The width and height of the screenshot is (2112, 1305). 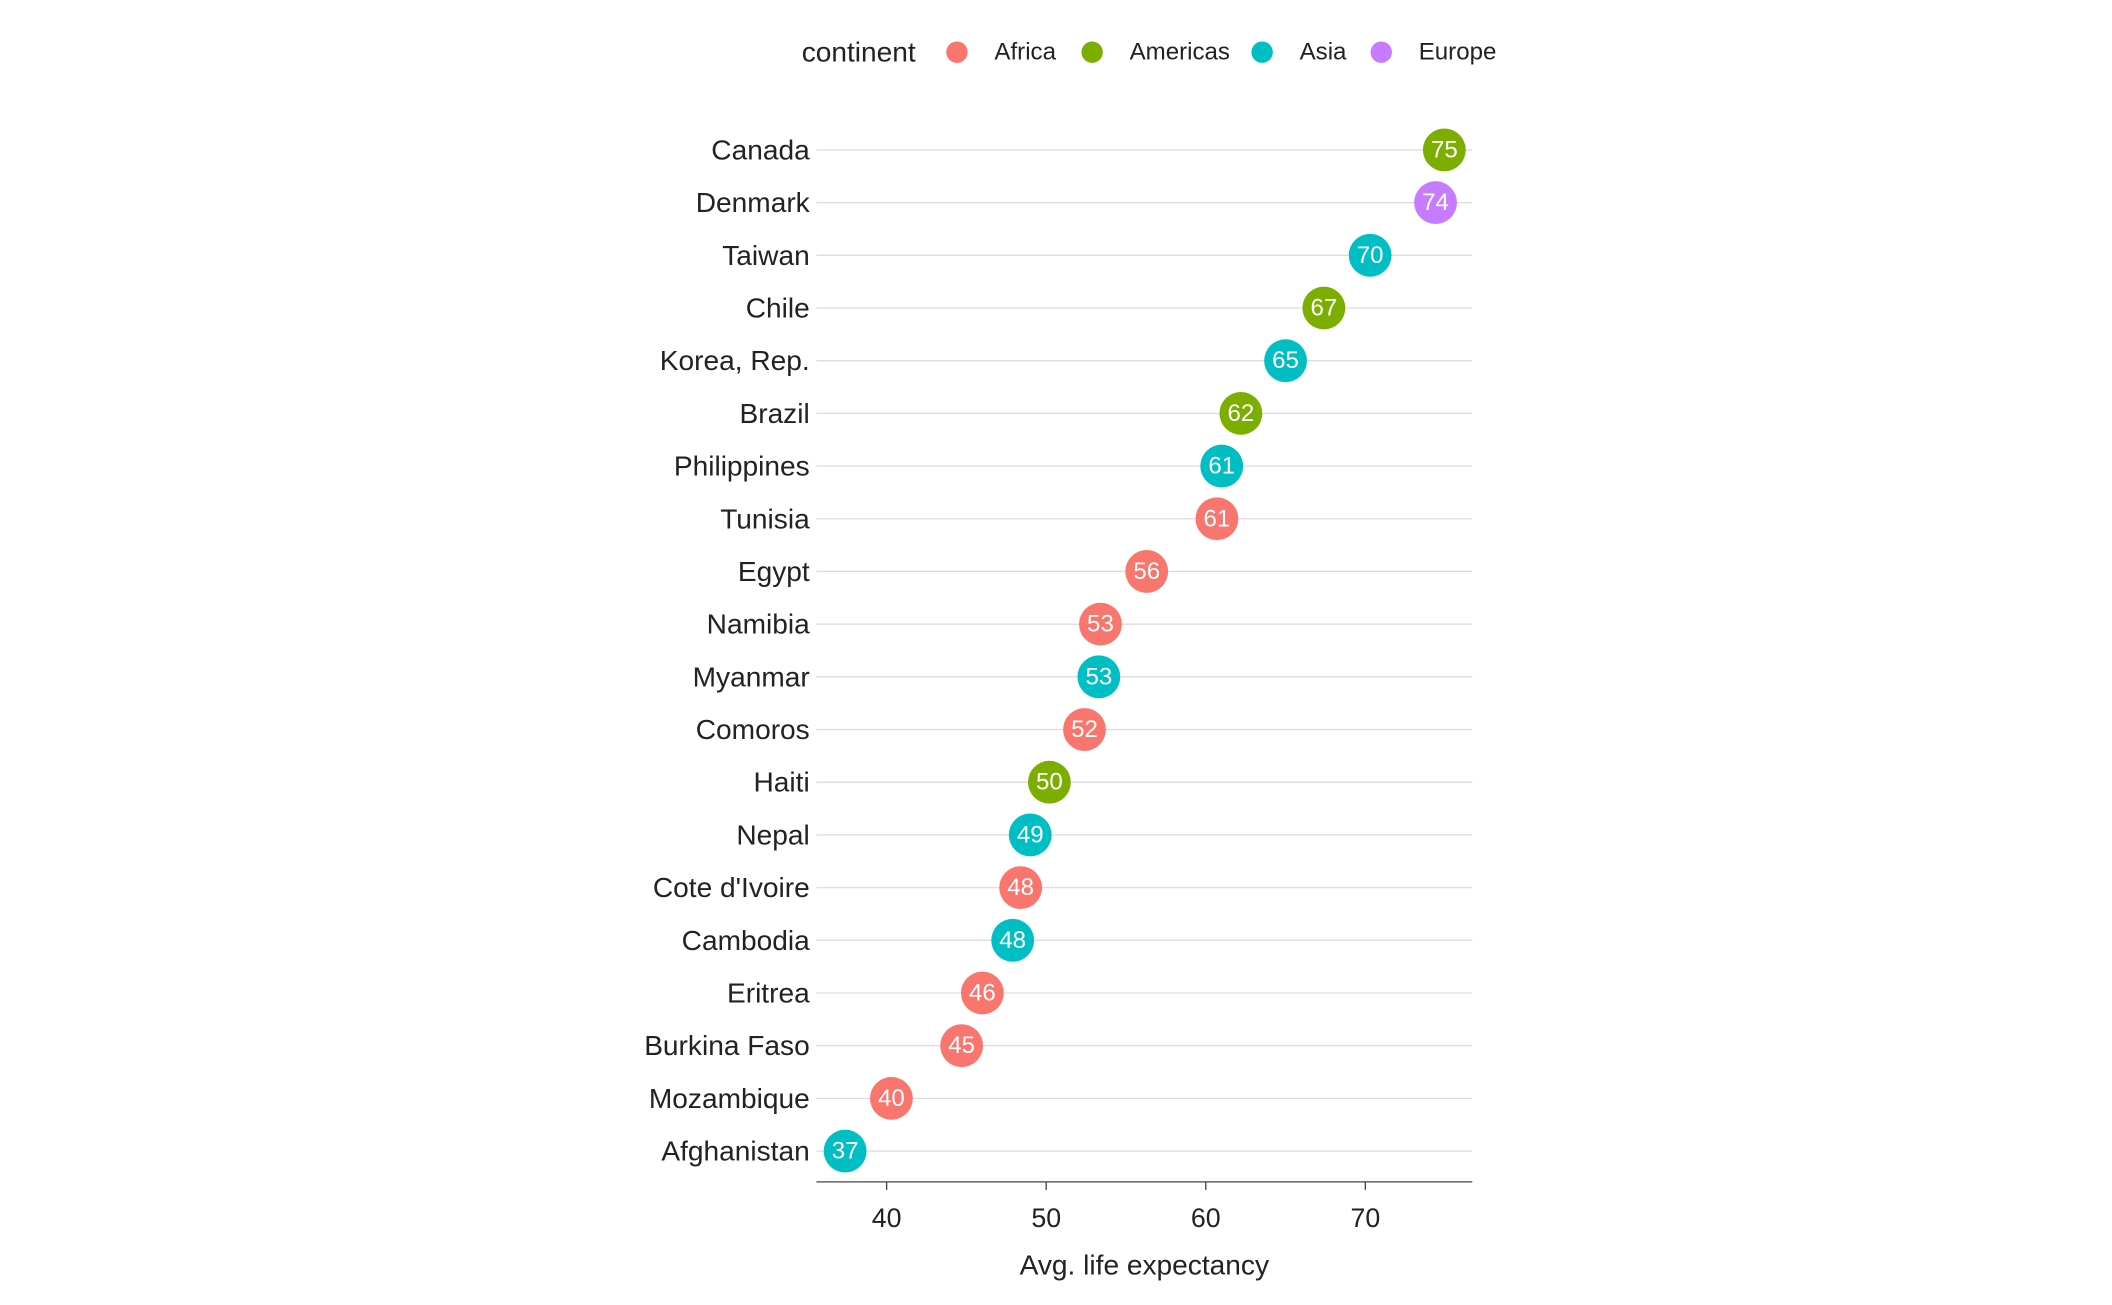 What do you see at coordinates (729, 1098) in the screenshot?
I see `y-tick-label: Mozambique` at bounding box center [729, 1098].